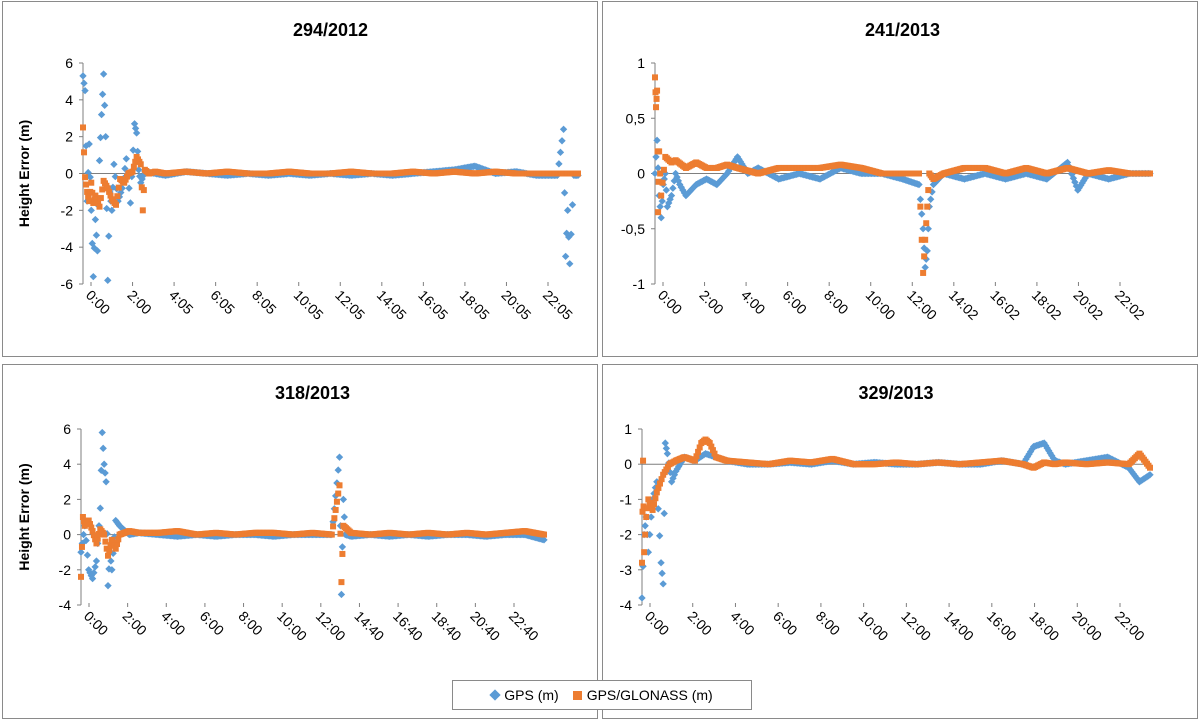 The image size is (1200, 725). Describe the element at coordinates (1130, 626) in the screenshot. I see `x-tick-label-329-2013: 22:00` at that location.